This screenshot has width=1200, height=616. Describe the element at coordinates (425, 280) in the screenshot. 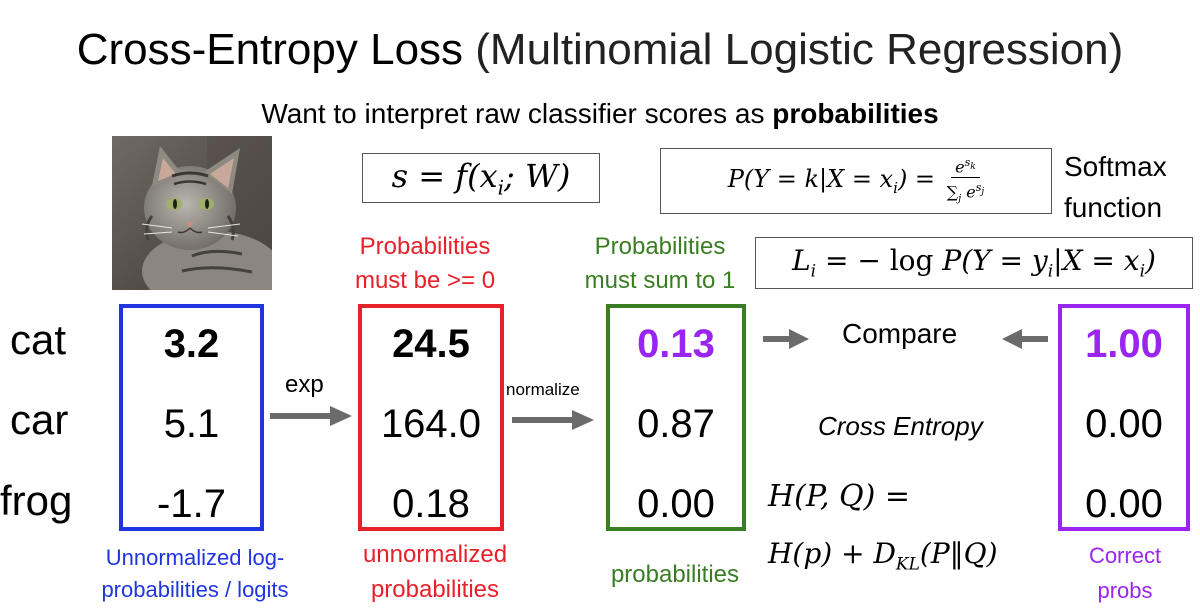

I see `red-top-note-2: must be >= 0` at that location.